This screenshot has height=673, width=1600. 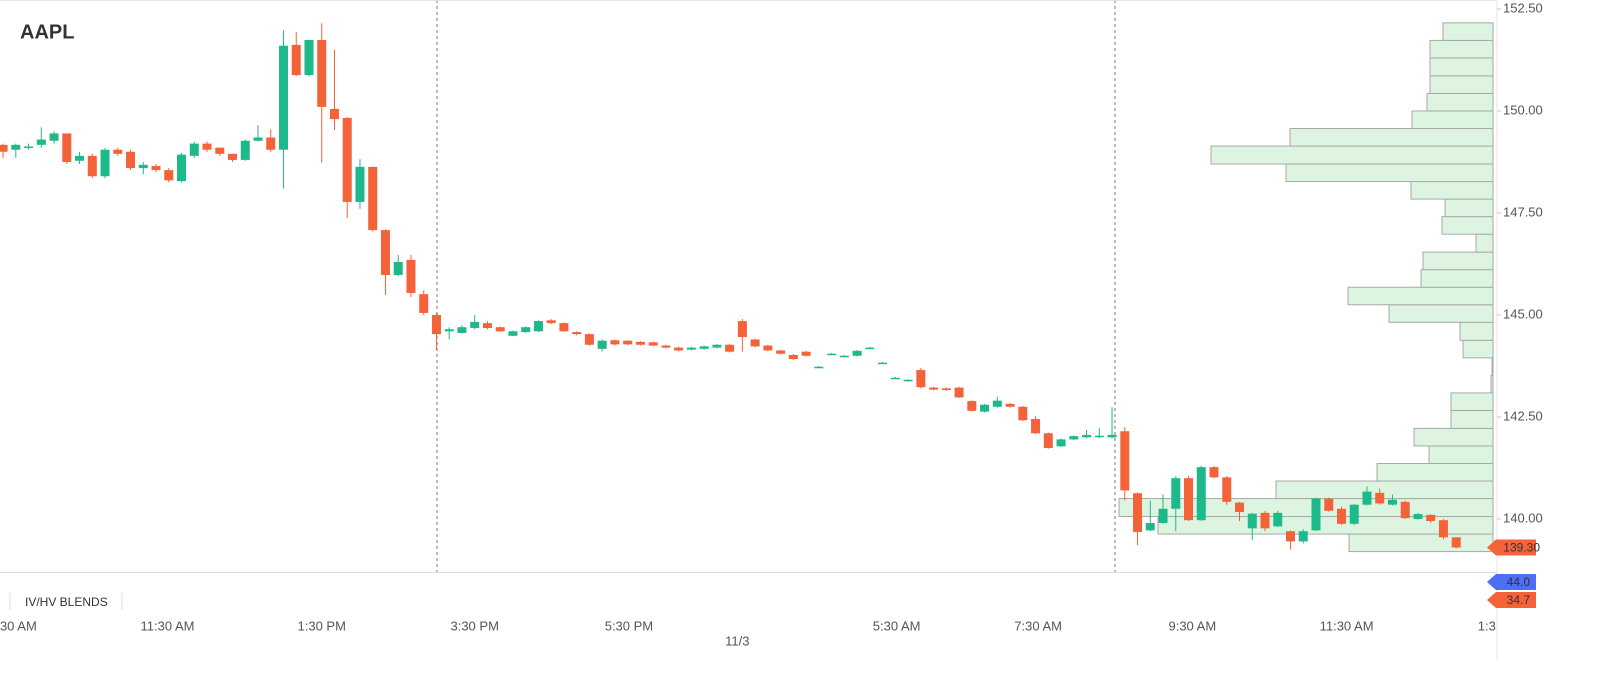 I want to click on indicator-title: IV/HV BLENDS, so click(x=66, y=602).